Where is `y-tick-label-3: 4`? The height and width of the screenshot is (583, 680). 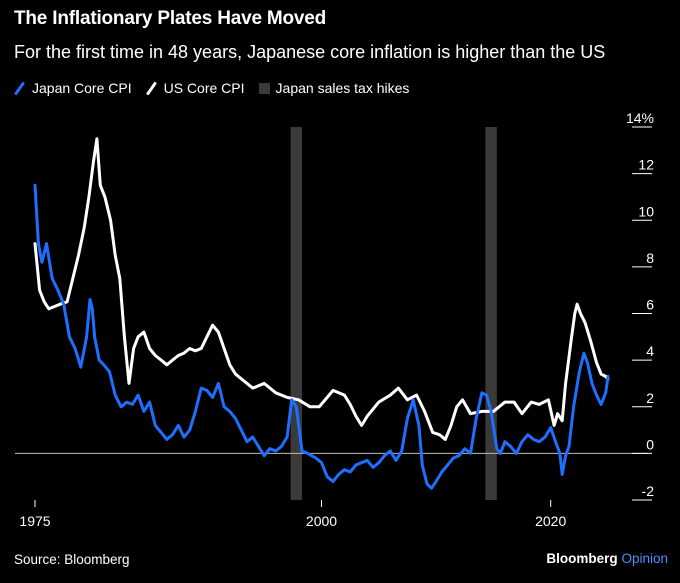 y-tick-label-3: 4 is located at coordinates (650, 351).